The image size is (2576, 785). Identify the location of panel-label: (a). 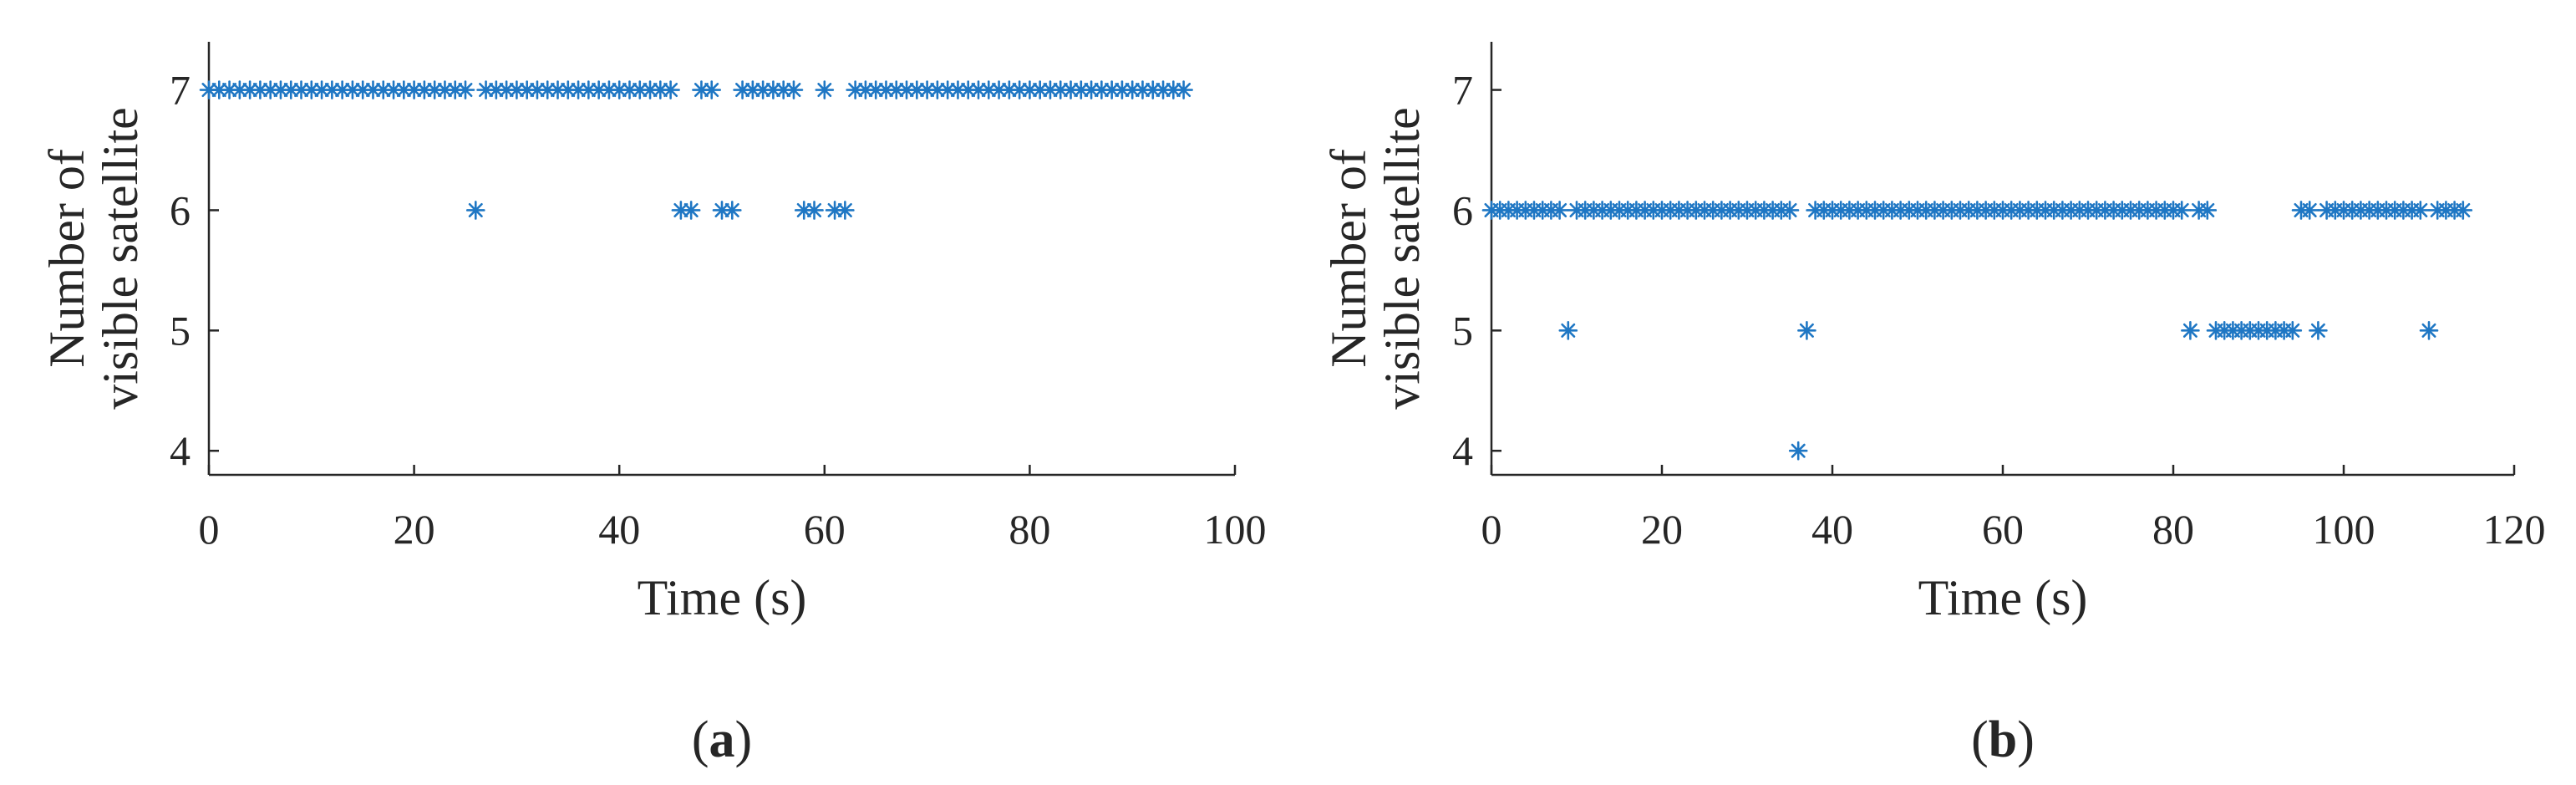
(722, 739).